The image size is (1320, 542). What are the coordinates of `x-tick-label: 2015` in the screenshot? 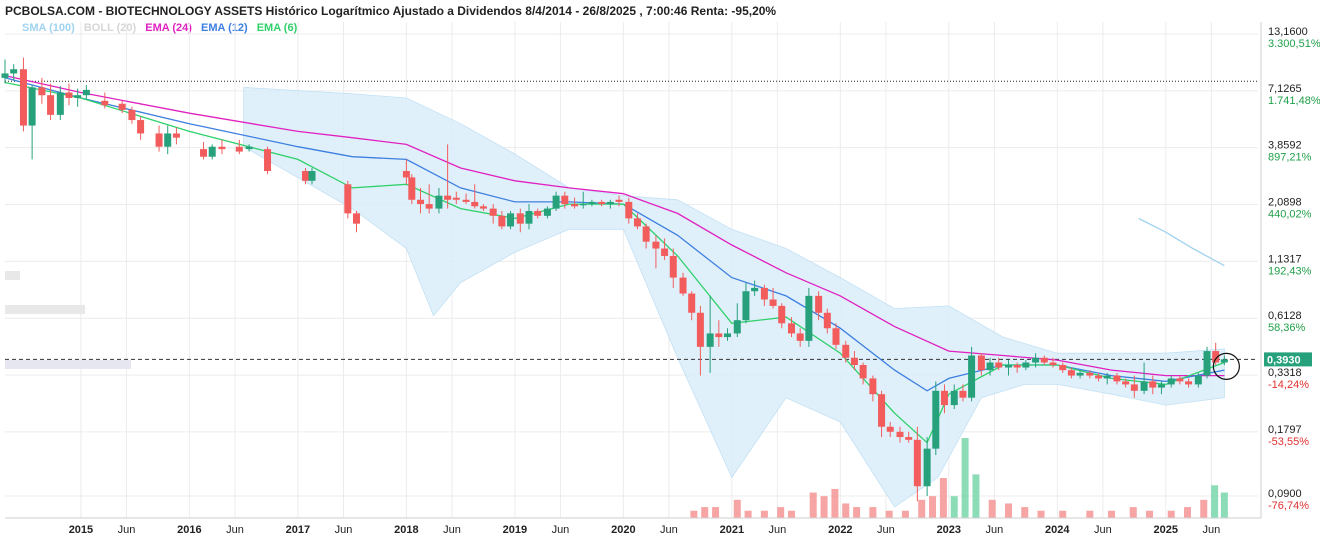 It's located at (81, 530).